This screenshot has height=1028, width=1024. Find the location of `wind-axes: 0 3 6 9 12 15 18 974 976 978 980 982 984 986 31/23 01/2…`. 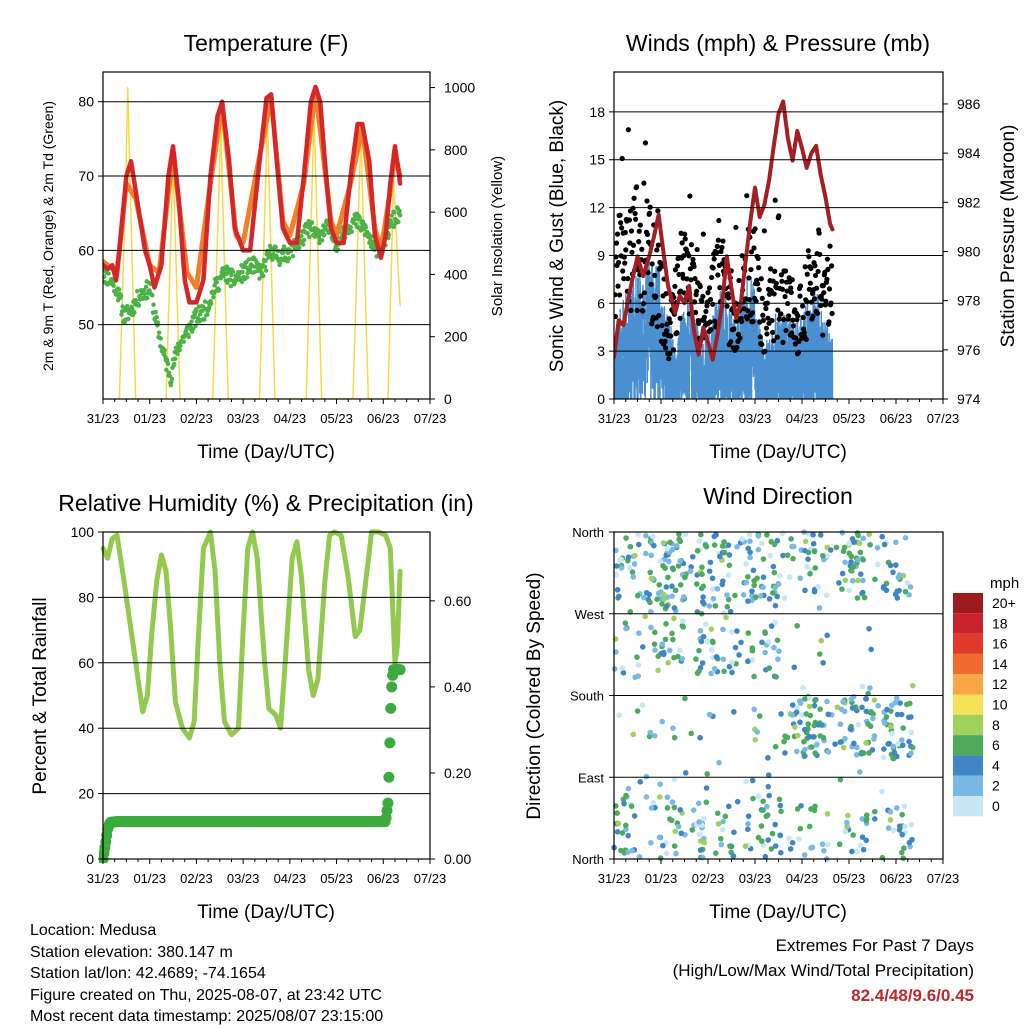

wind-axes: 0 3 6 9 12 15 18 974 976 978 980 982 984 986 31/23 01/2… is located at coordinates (785, 248).